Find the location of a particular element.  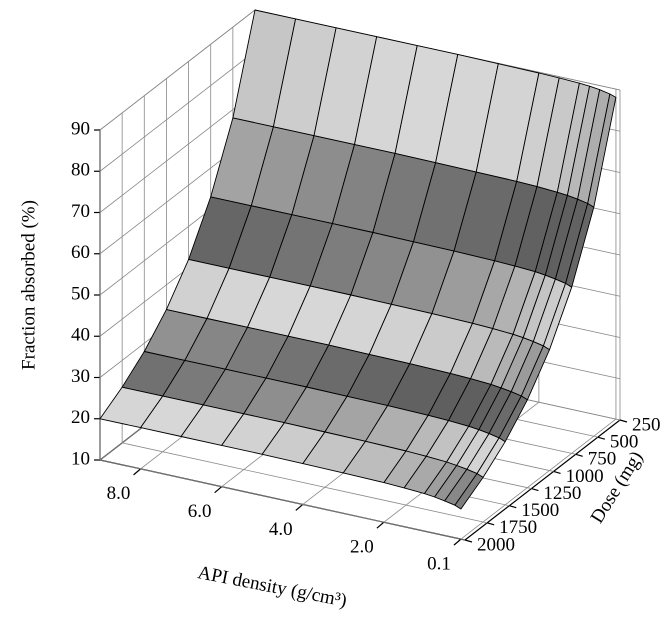

z-tick-label: 50 is located at coordinates (80, 293).